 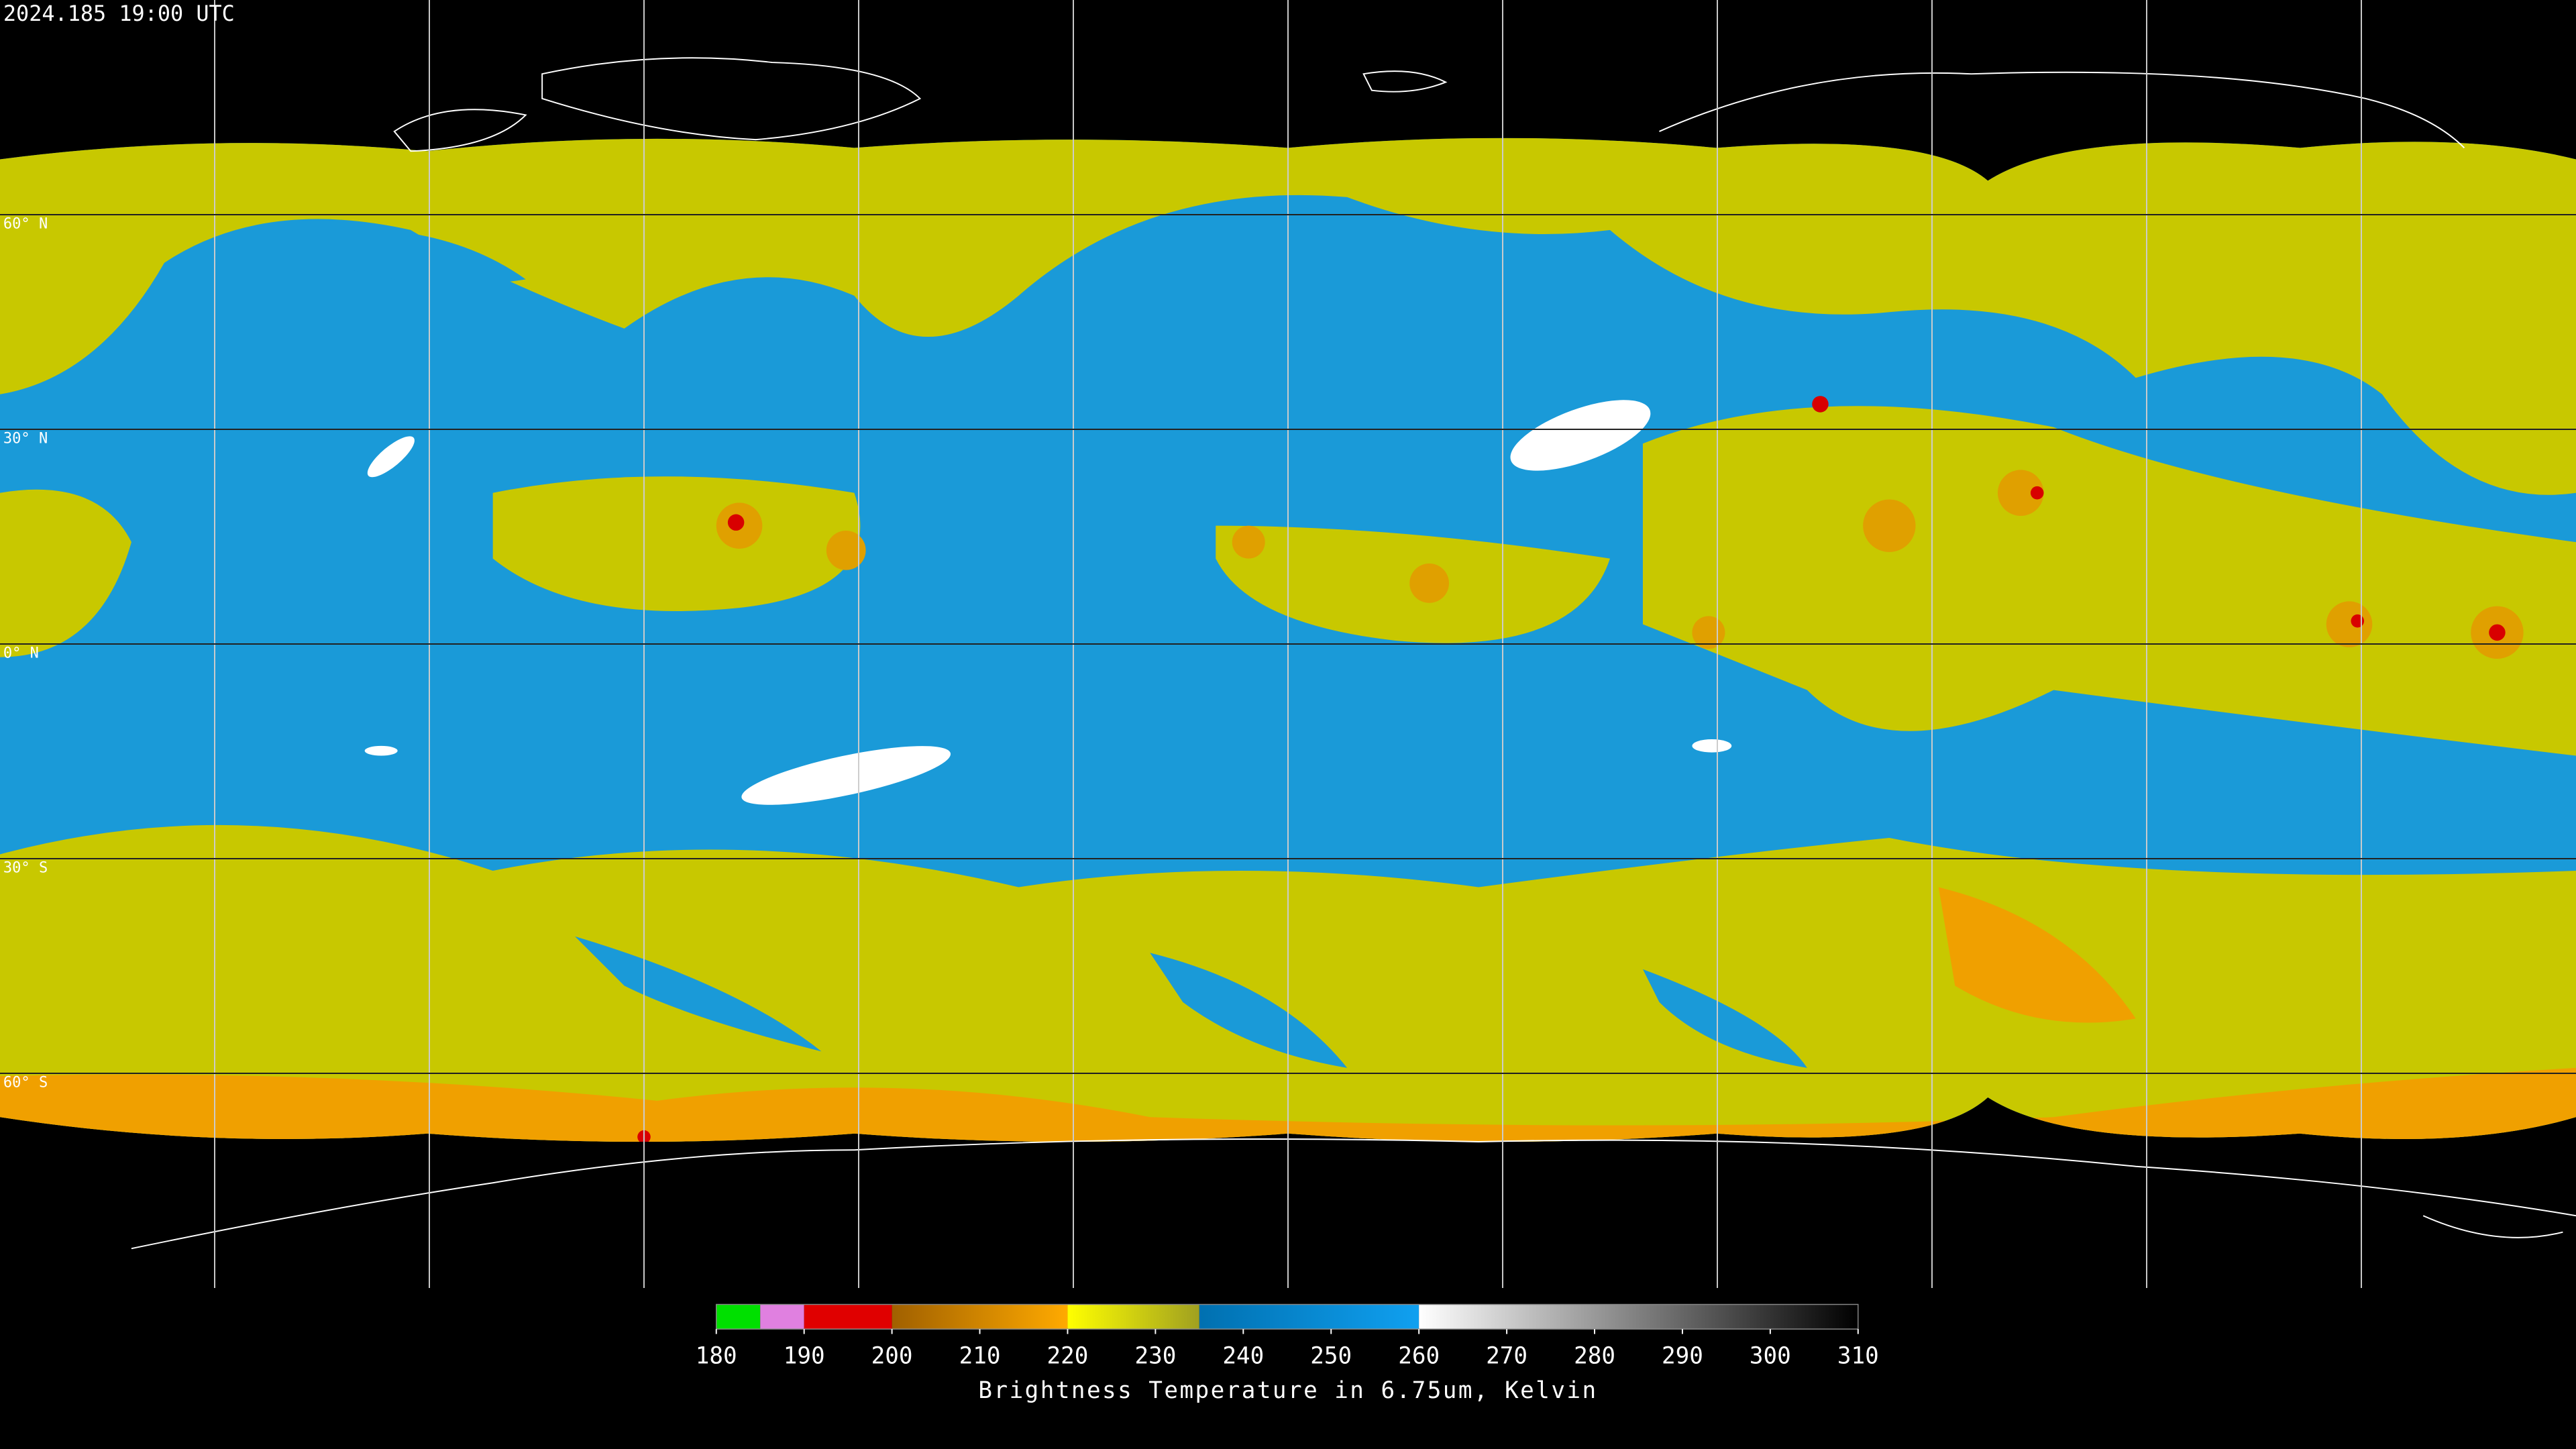 What do you see at coordinates (892, 1355) in the screenshot?
I see `colorbar-tick-label: 200` at bounding box center [892, 1355].